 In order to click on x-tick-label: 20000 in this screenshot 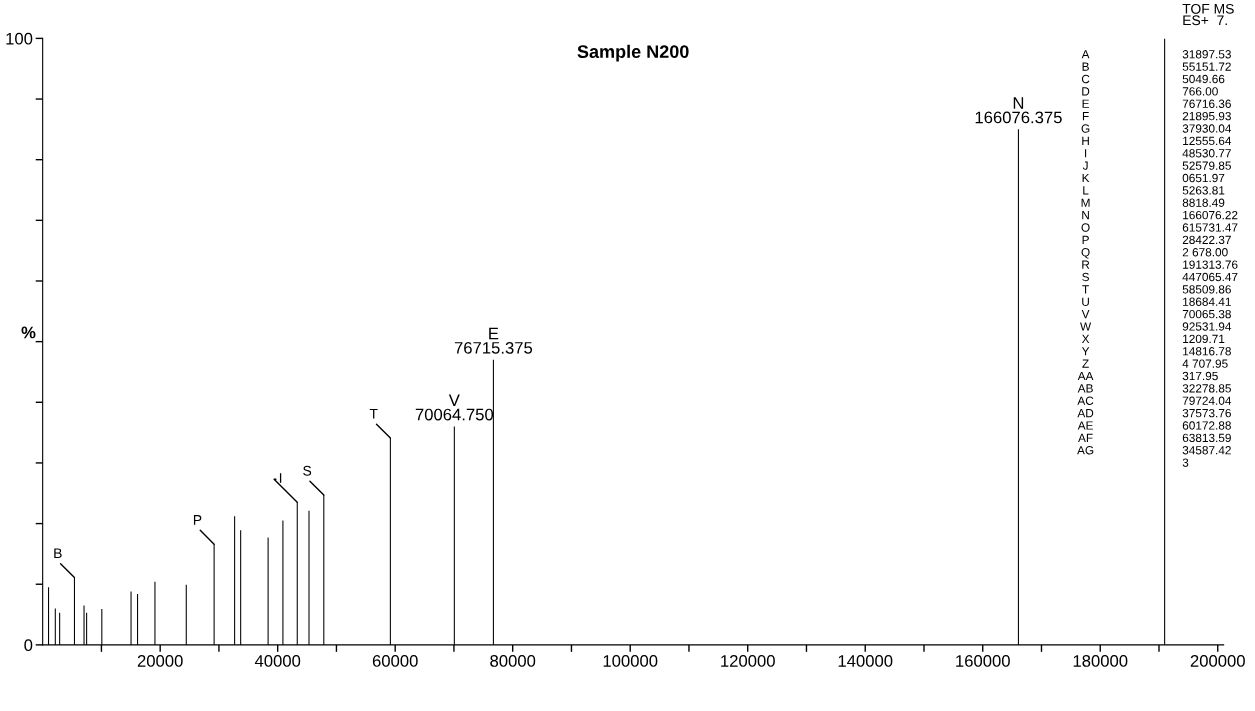, I will do `click(160, 661)`.